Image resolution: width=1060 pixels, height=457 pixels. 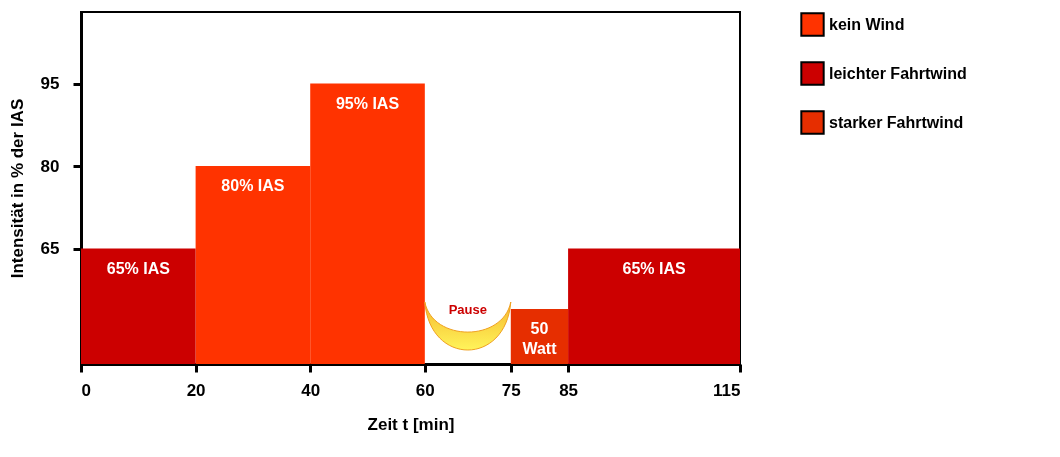 What do you see at coordinates (253, 185) in the screenshot?
I see `data-label: 80% IAS` at bounding box center [253, 185].